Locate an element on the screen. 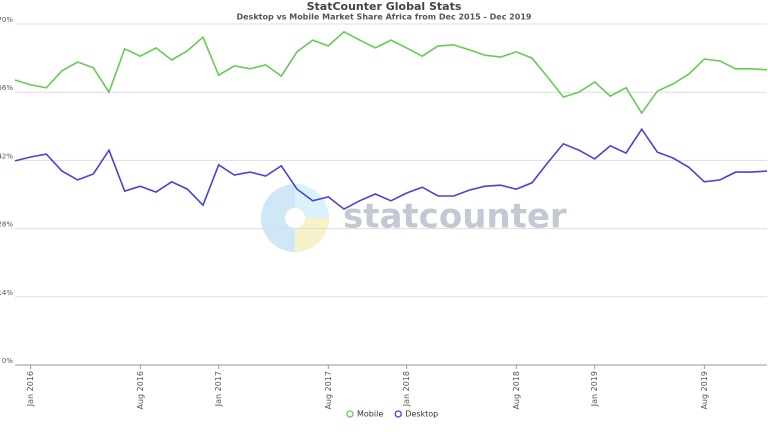  x-tick-label: Jan 2019 is located at coordinates (594, 389).